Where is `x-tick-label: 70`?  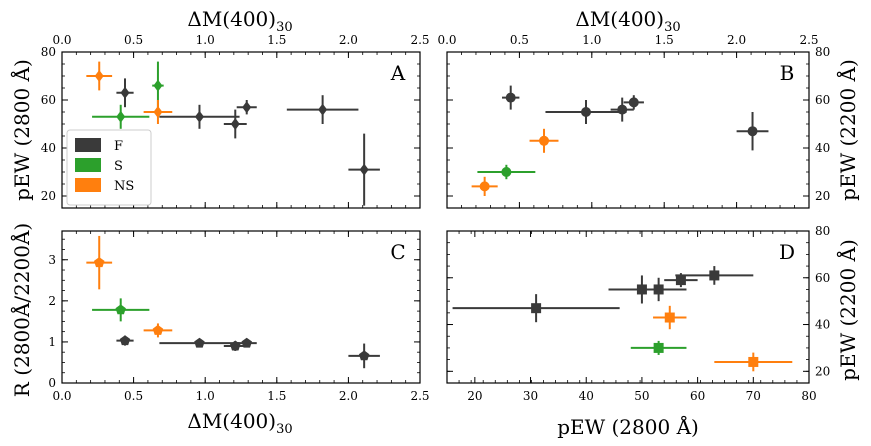 x-tick-label: 70 is located at coordinates (753, 396).